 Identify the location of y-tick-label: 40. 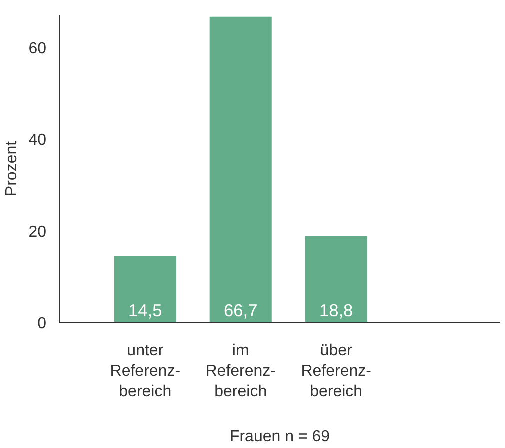
(37, 141).